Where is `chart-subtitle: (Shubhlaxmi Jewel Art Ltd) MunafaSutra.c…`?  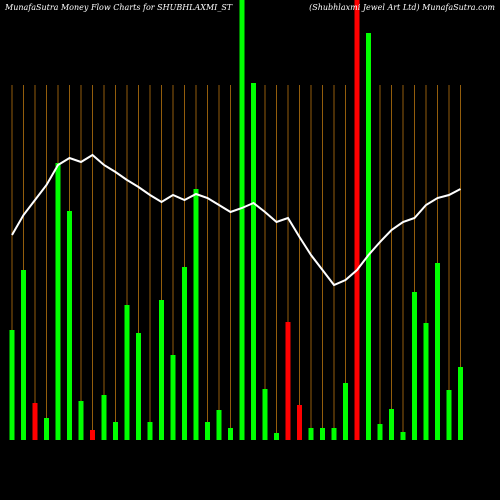 chart-subtitle: (Shubhlaxmi Jewel Art Ltd) MunafaSutra.c… is located at coordinates (402, 7).